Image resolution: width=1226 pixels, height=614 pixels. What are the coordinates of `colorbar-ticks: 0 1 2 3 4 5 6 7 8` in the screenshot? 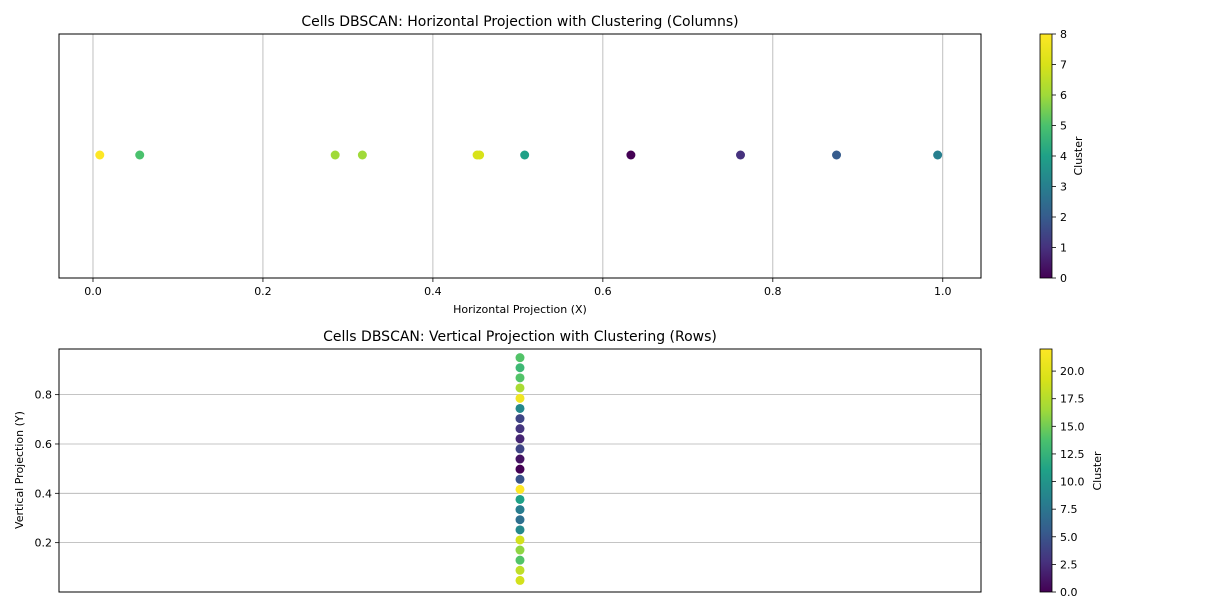 It's located at (1059, 156).